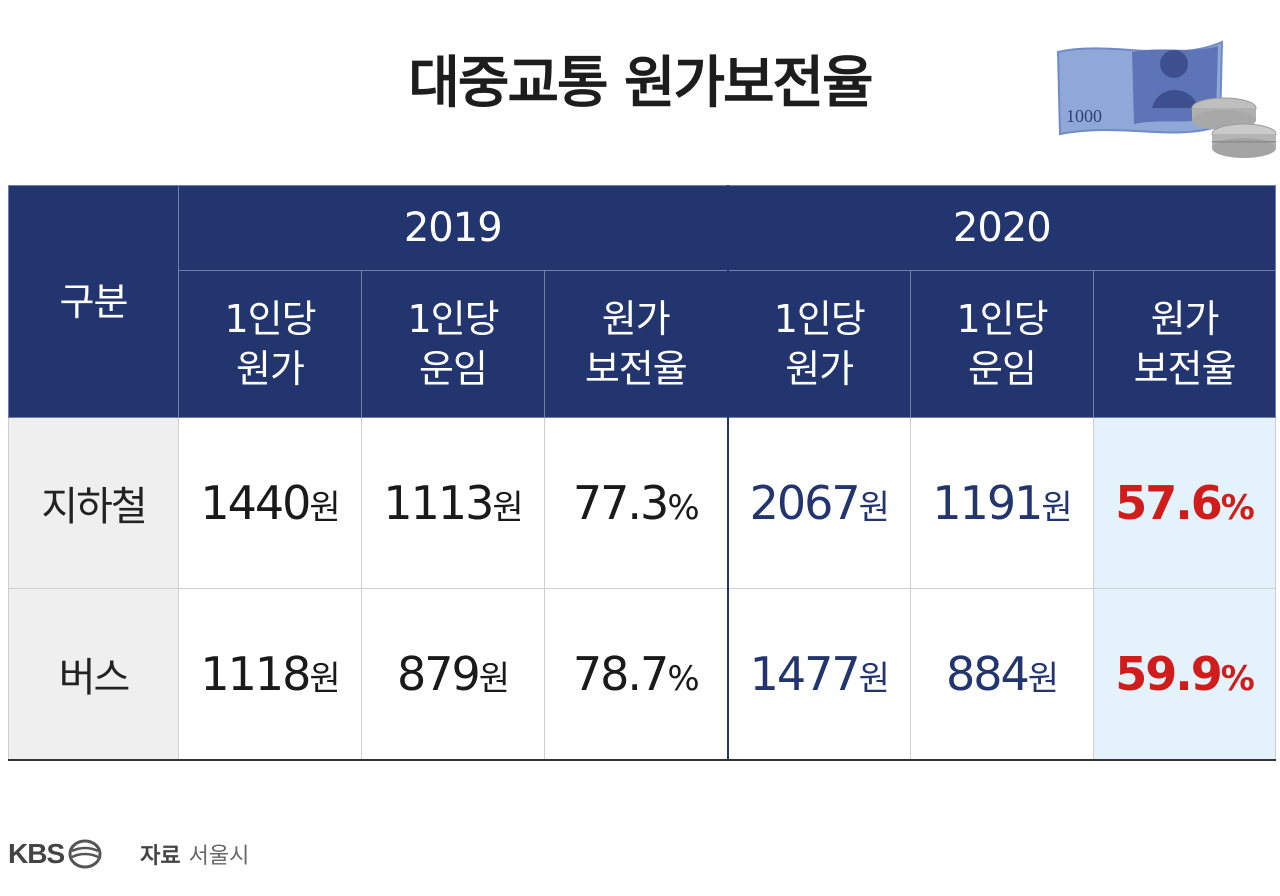  Describe the element at coordinates (453, 674) in the screenshot. I see `cell-bus-2019-fare: 879원` at that location.